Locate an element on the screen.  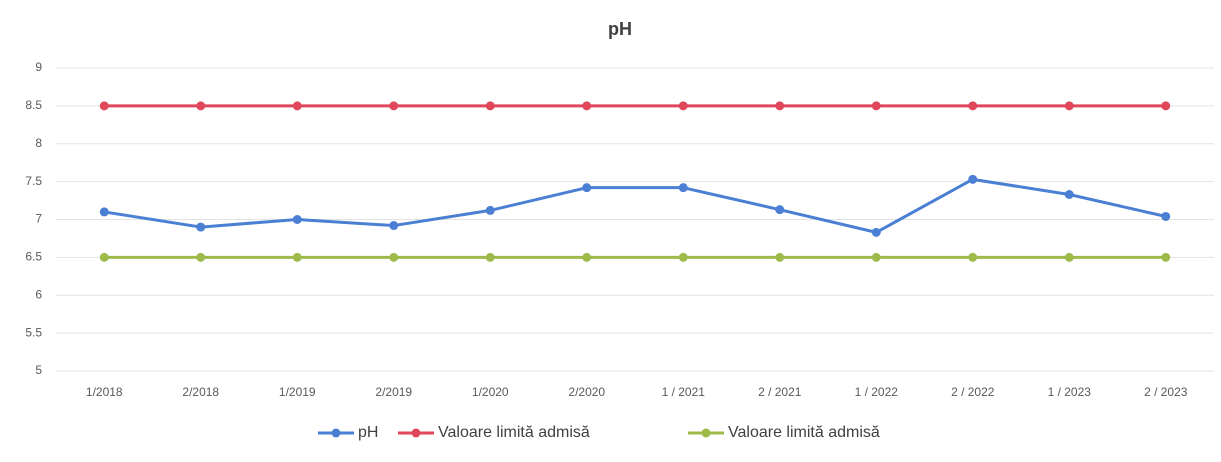
x-tick-label: 1 / 2021 is located at coordinates (684, 392).